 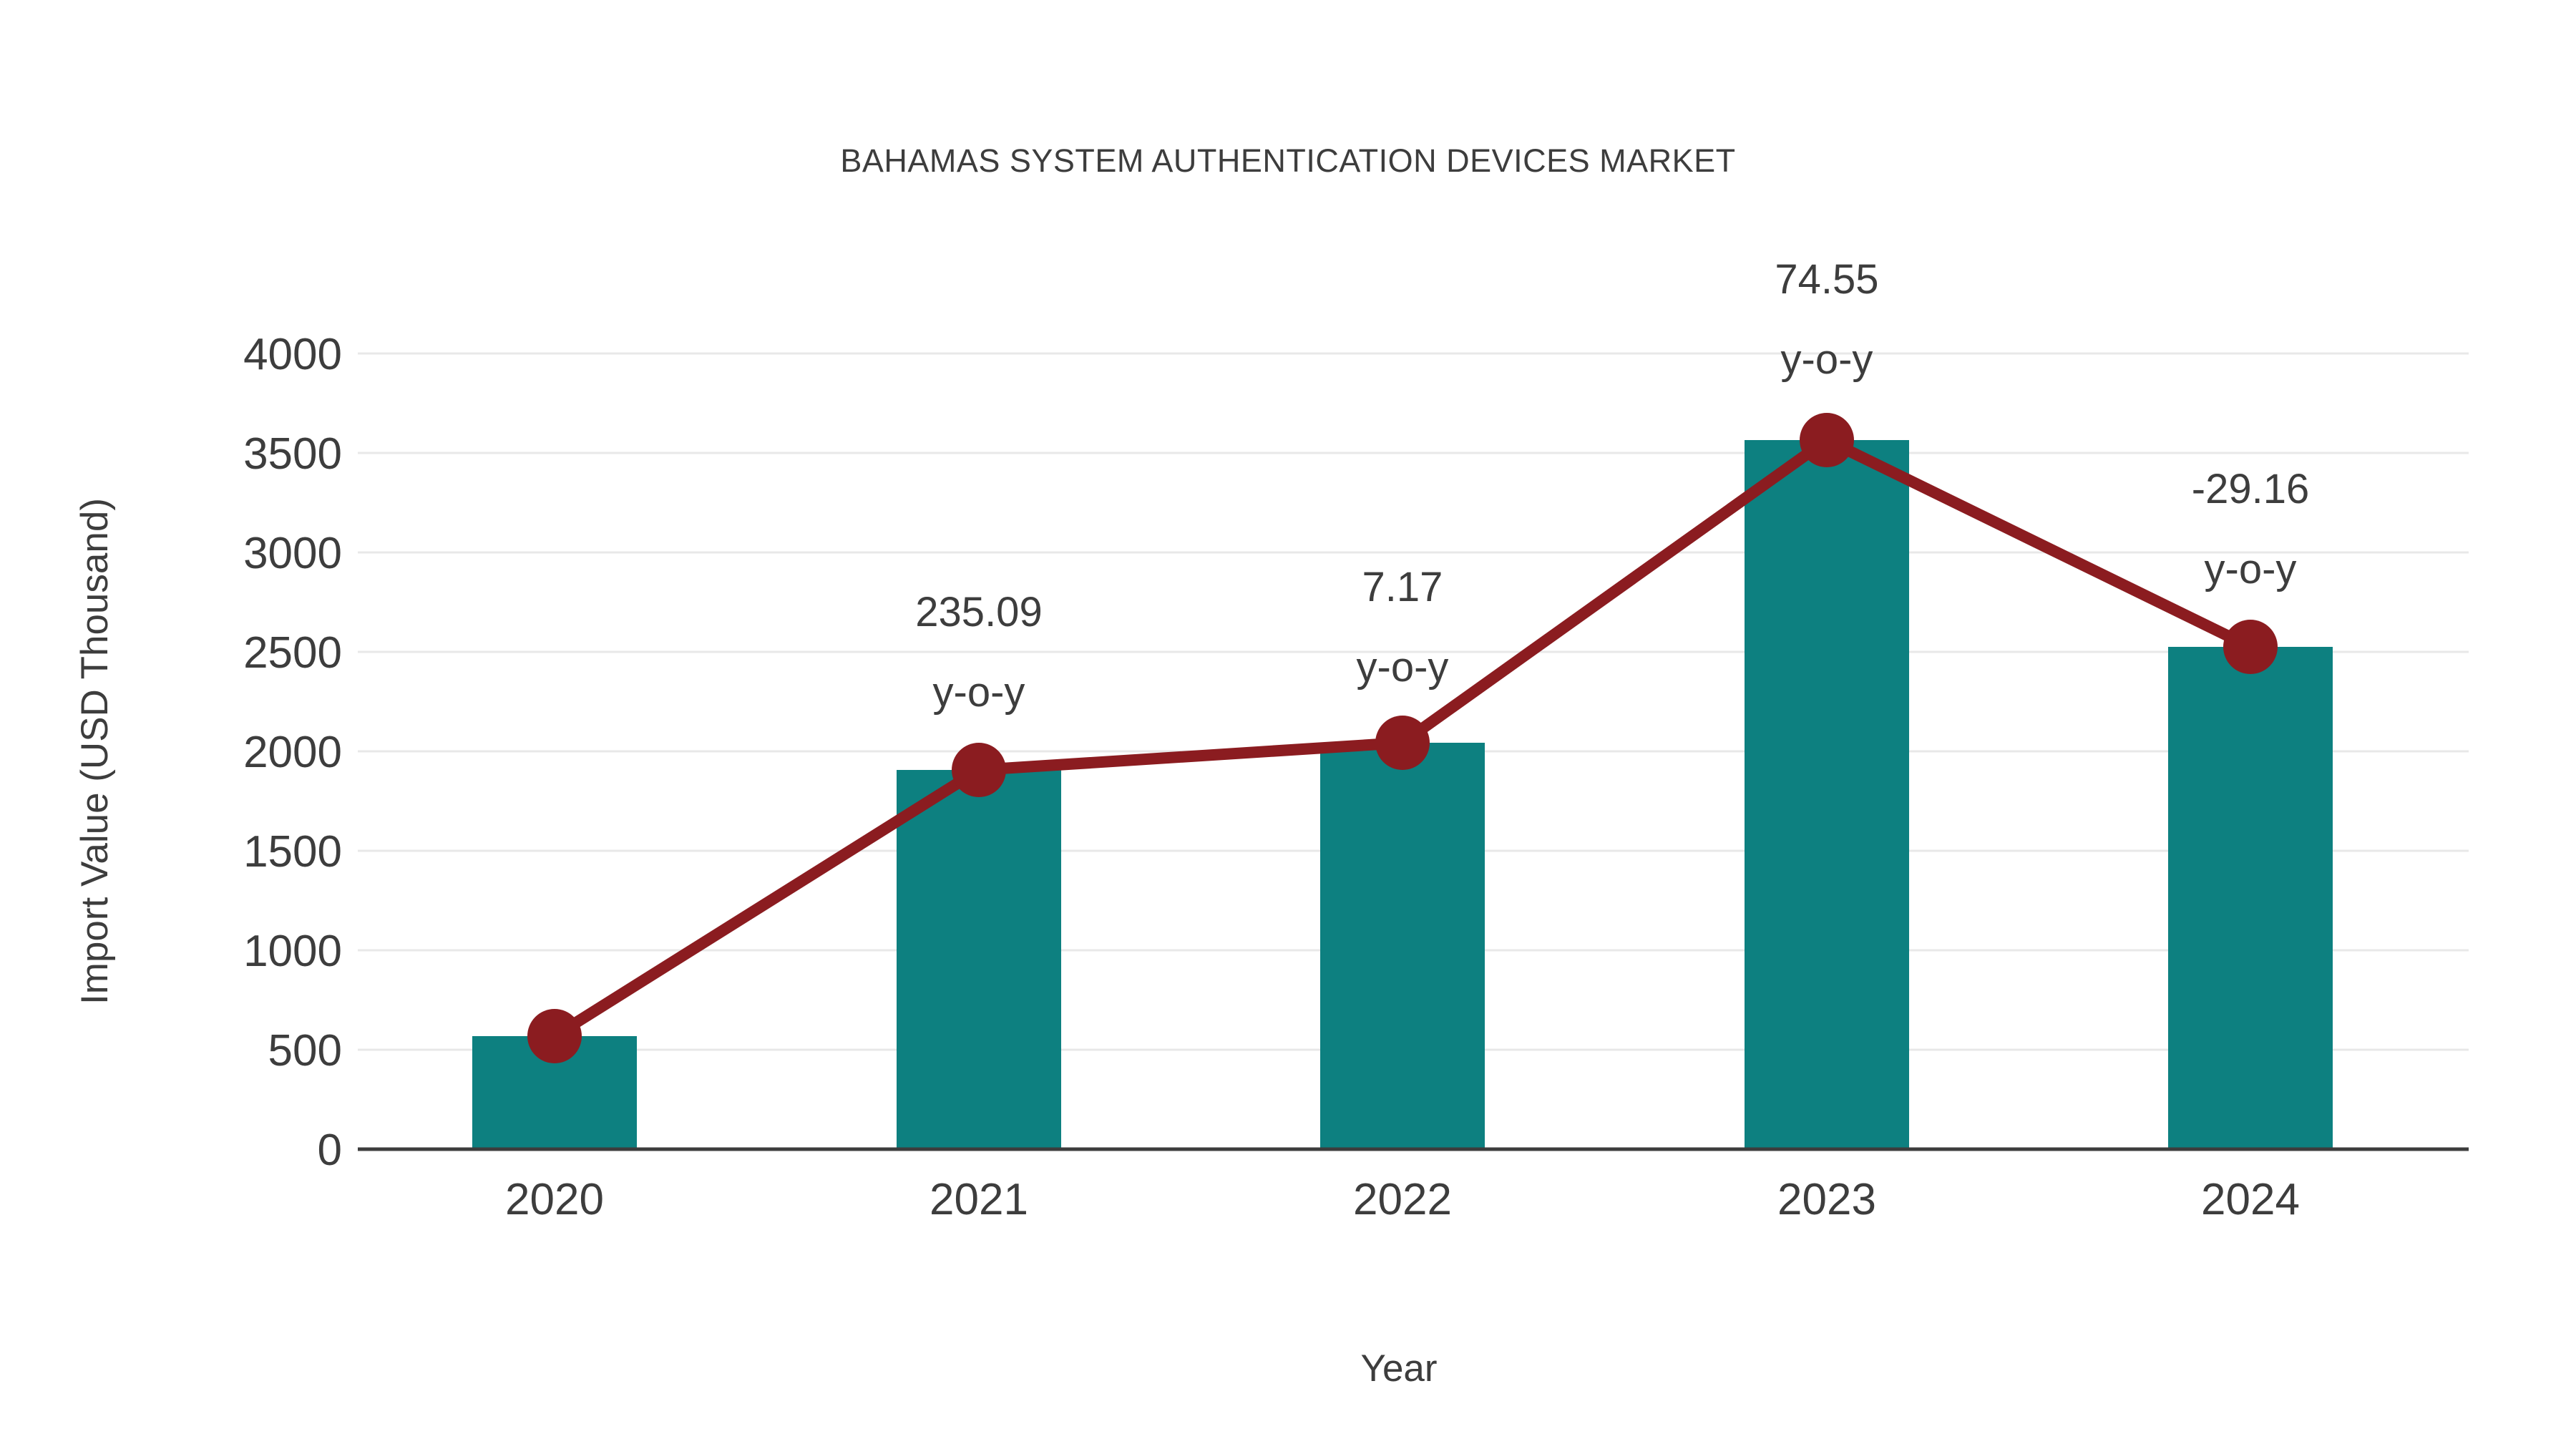 What do you see at coordinates (1402, 743) in the screenshot?
I see `trend-marker-2022` at bounding box center [1402, 743].